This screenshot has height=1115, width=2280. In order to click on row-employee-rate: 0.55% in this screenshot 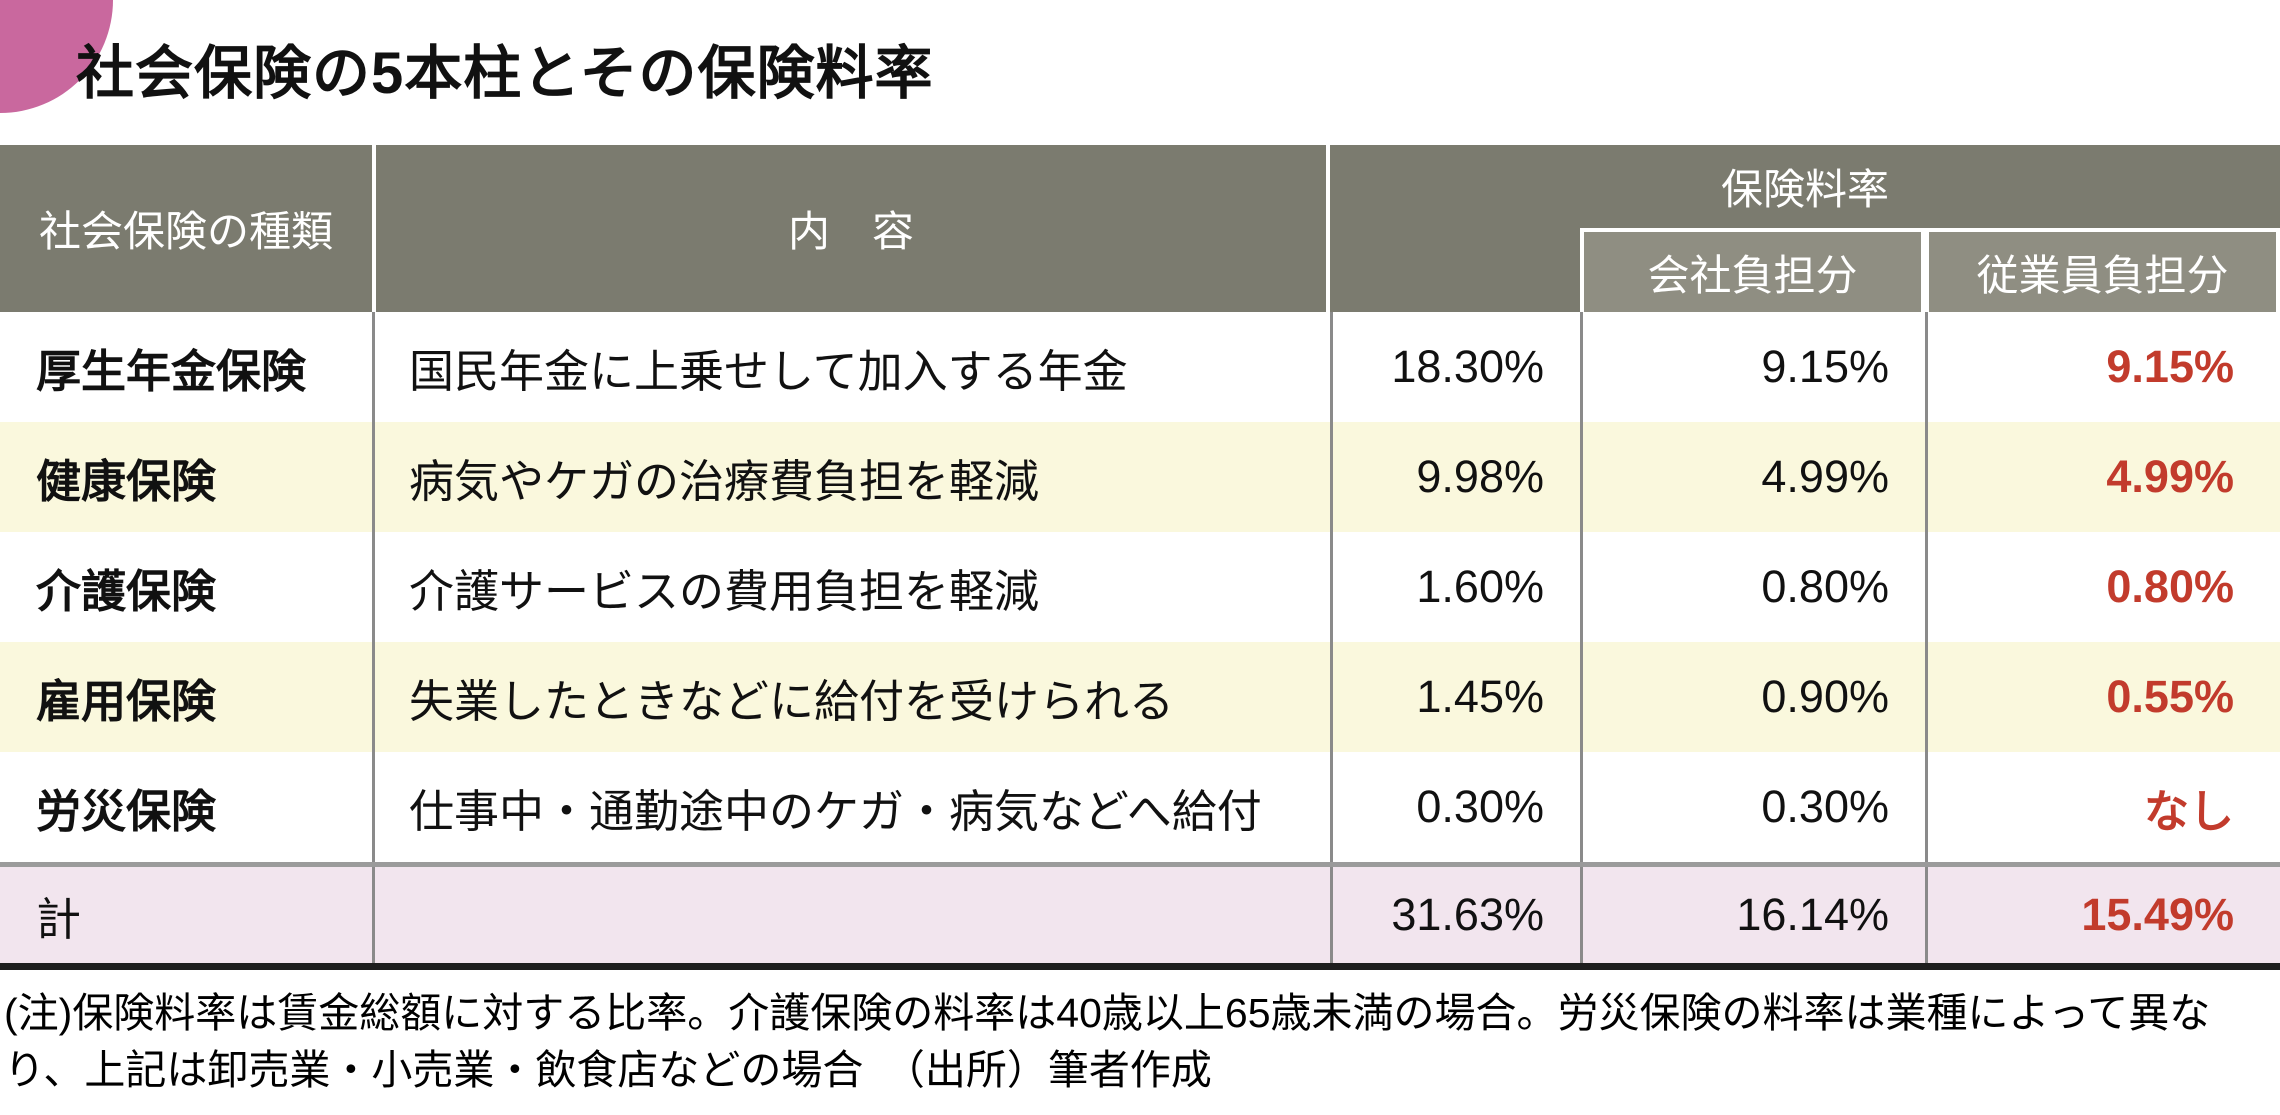, I will do `click(2102, 697)`.